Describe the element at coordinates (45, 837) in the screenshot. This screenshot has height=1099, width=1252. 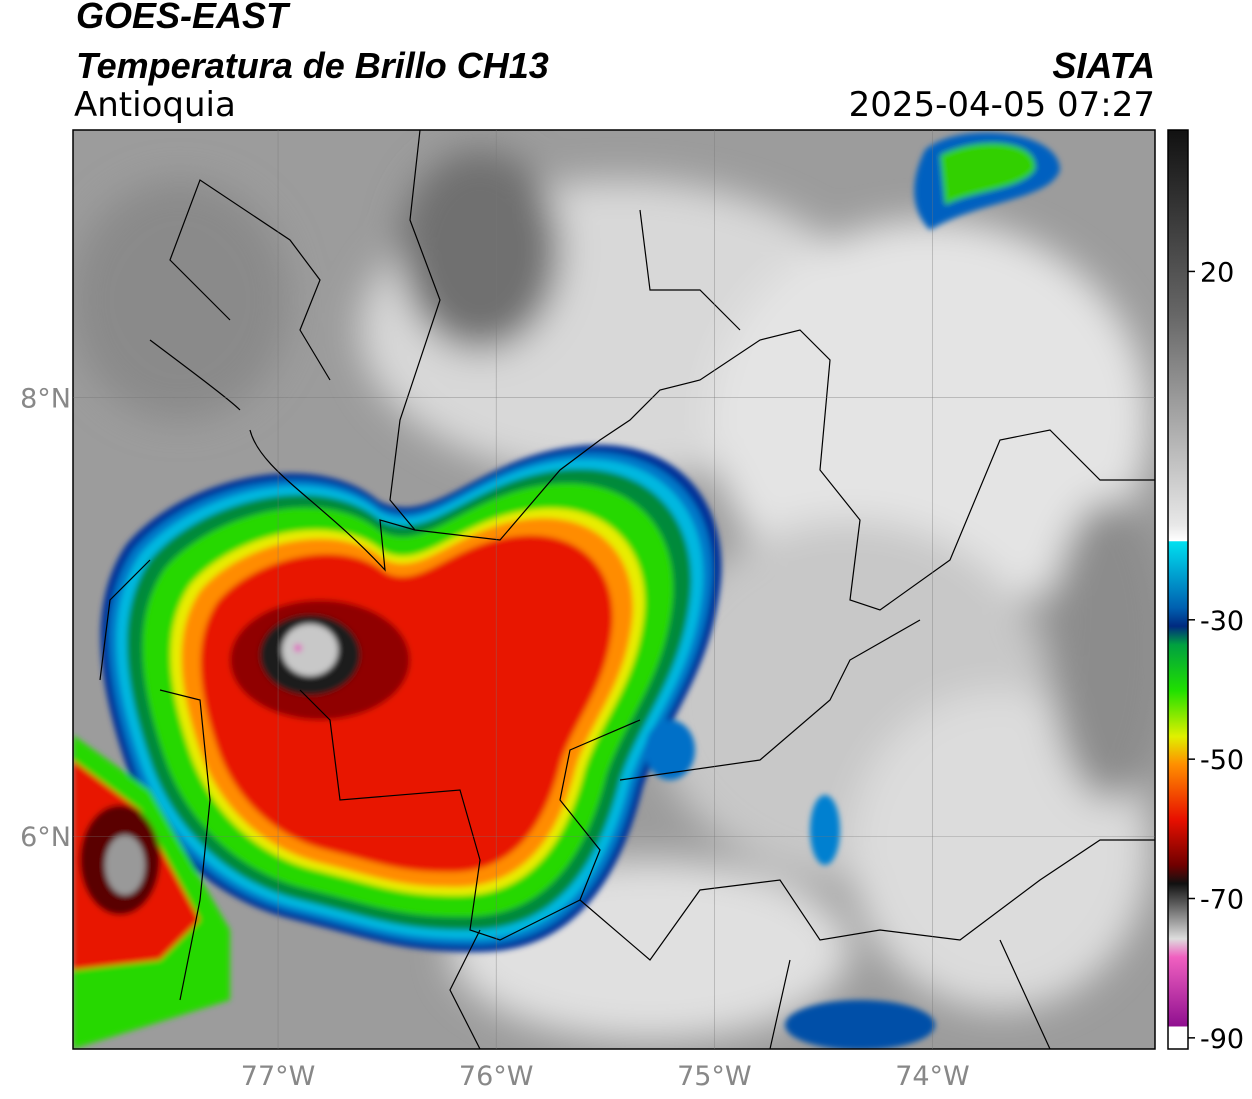
I see `y-tick-label: 6°N` at that location.